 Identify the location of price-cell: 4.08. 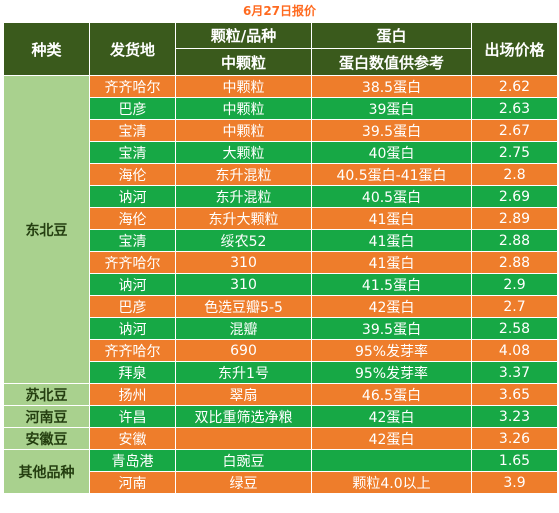
(514, 350).